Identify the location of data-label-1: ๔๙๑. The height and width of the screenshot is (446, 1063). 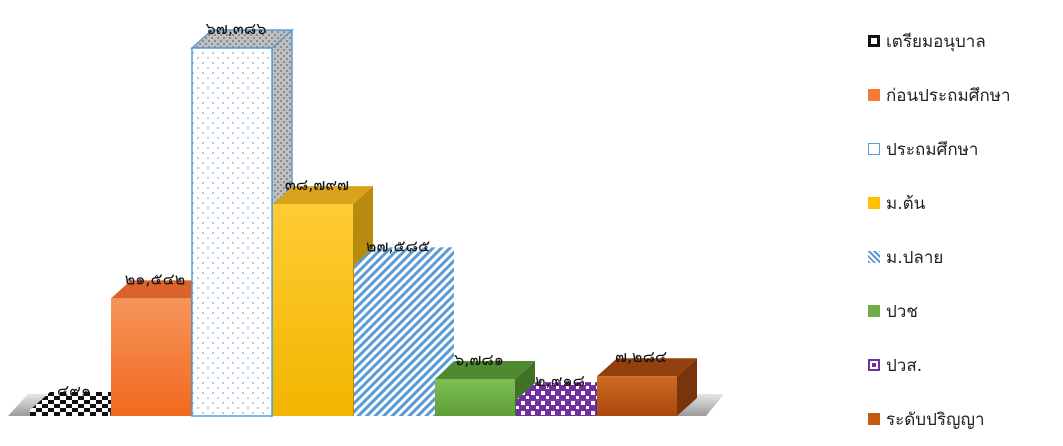
(74, 390).